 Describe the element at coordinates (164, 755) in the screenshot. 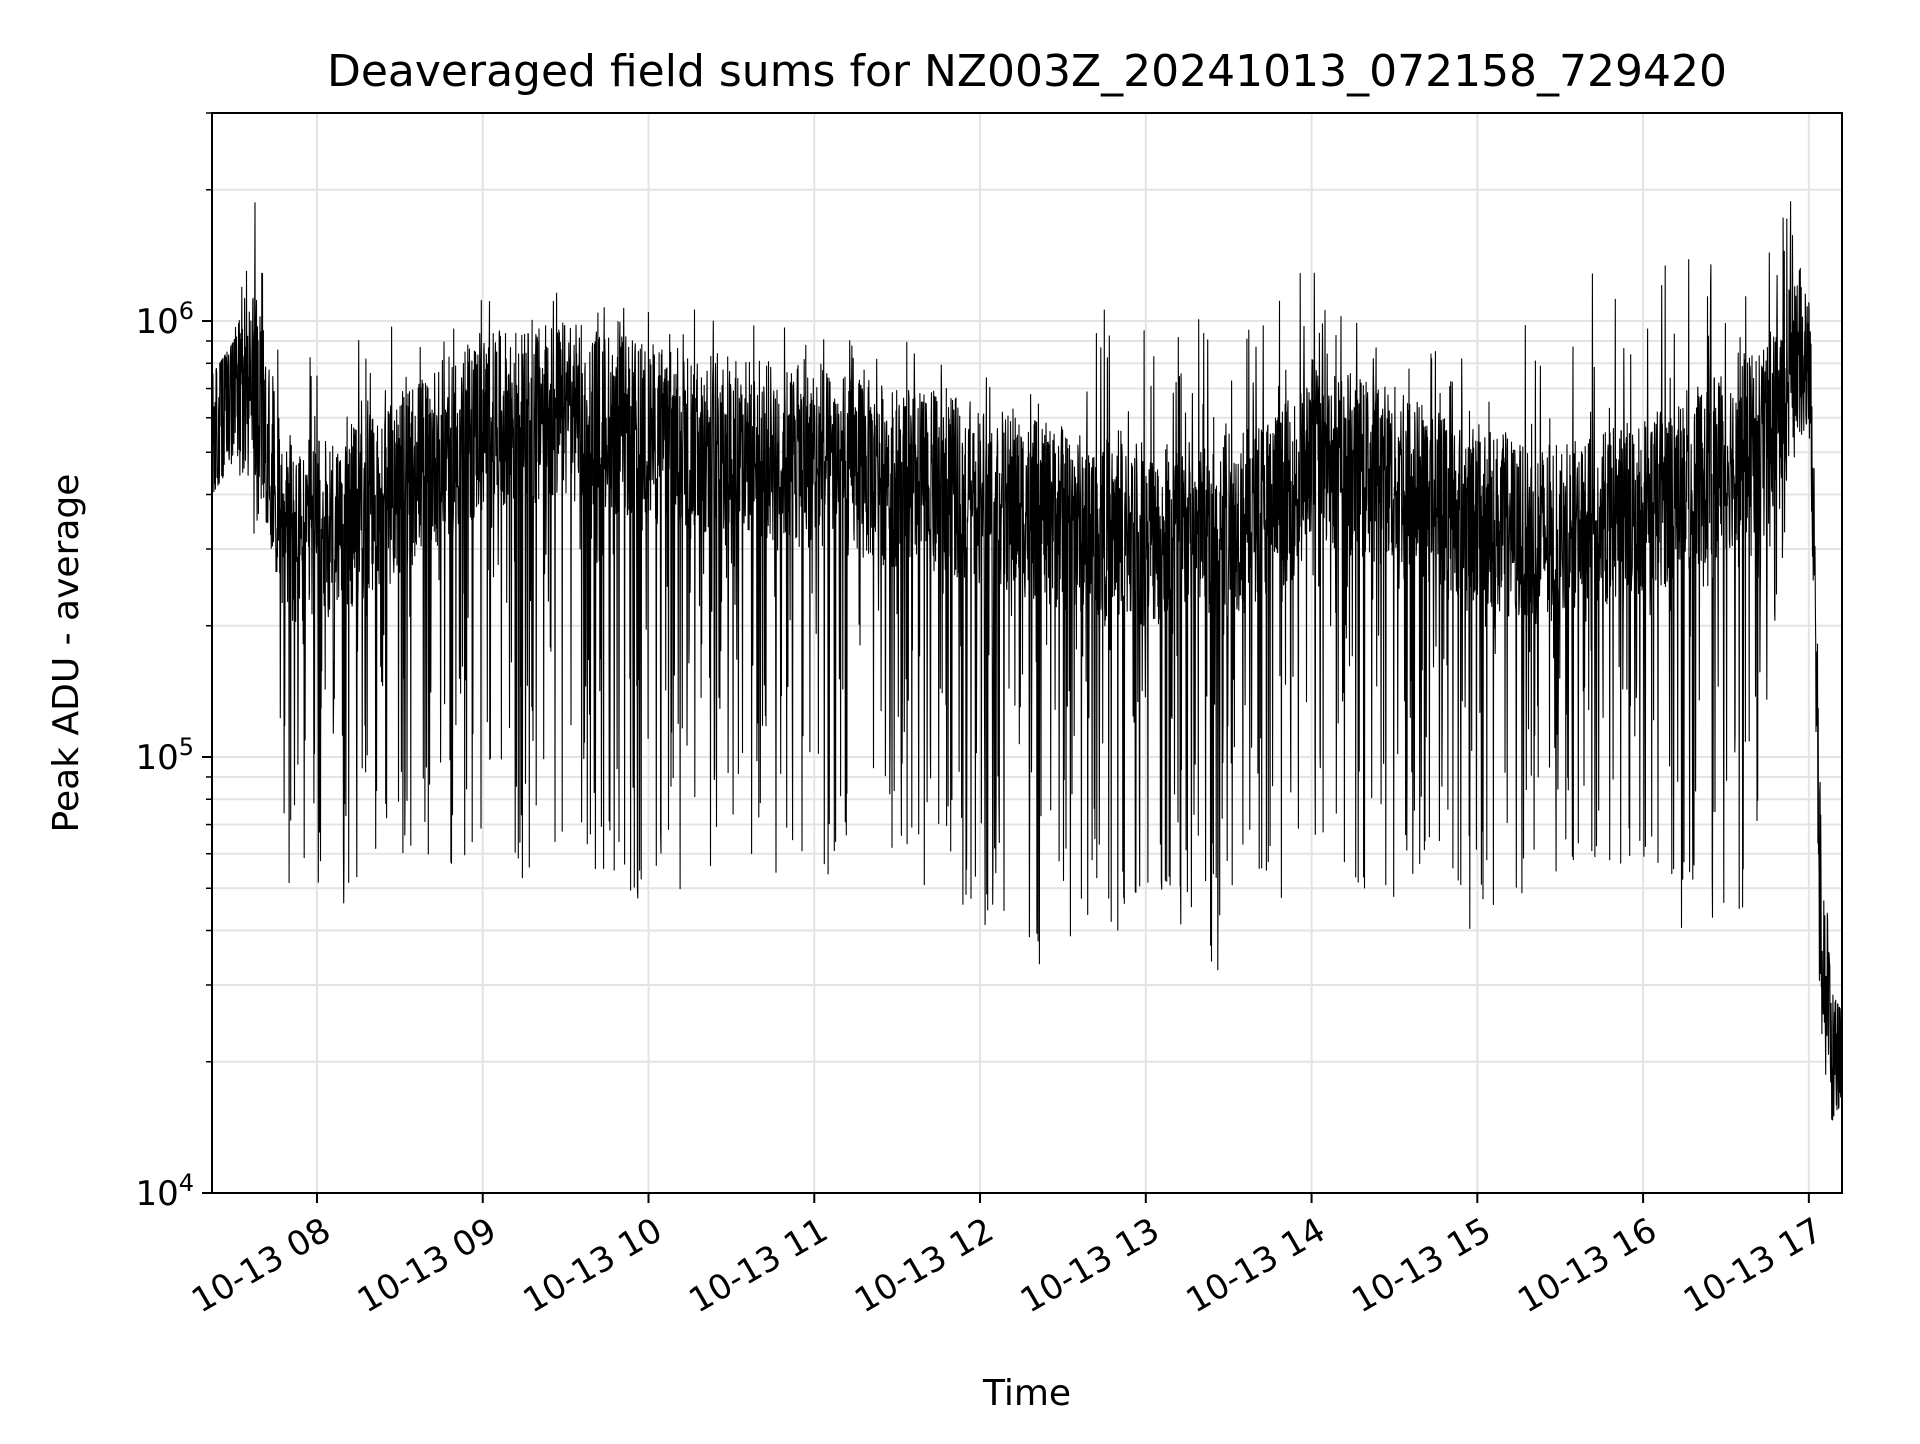

I see `y-tick-label: 10⁵` at that location.